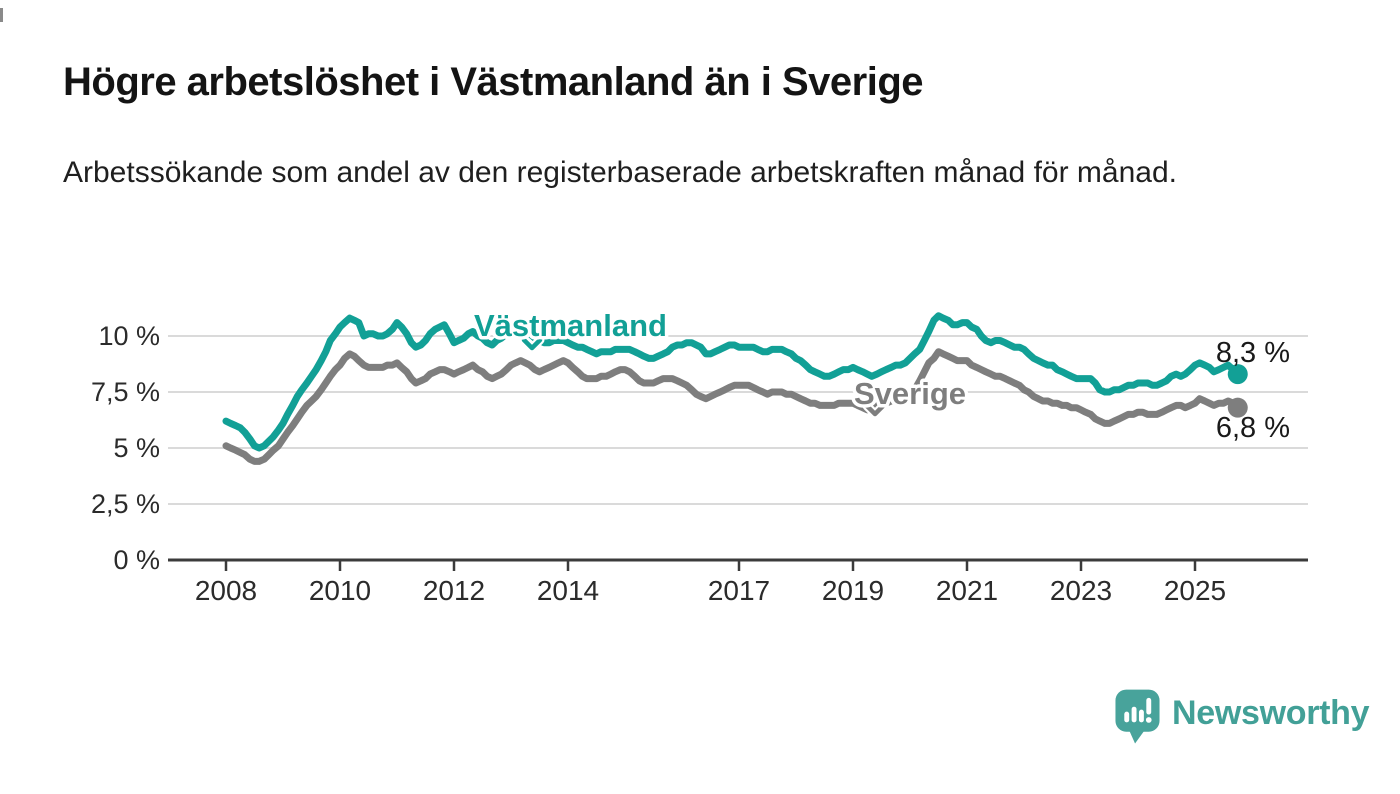 Image resolution: width=1400 pixels, height=794 pixels. What do you see at coordinates (125, 504) in the screenshot?
I see `y-tick-label: 2,5 %` at bounding box center [125, 504].